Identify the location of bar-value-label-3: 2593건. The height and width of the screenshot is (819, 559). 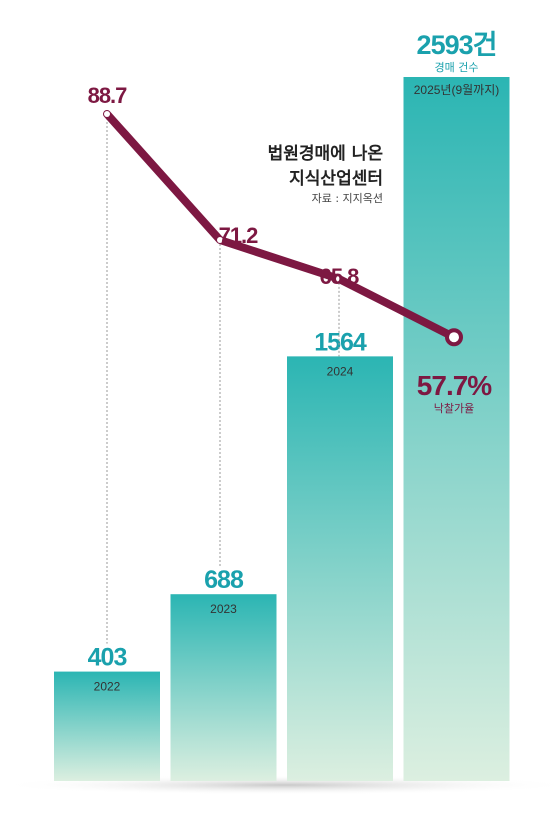
(457, 45).